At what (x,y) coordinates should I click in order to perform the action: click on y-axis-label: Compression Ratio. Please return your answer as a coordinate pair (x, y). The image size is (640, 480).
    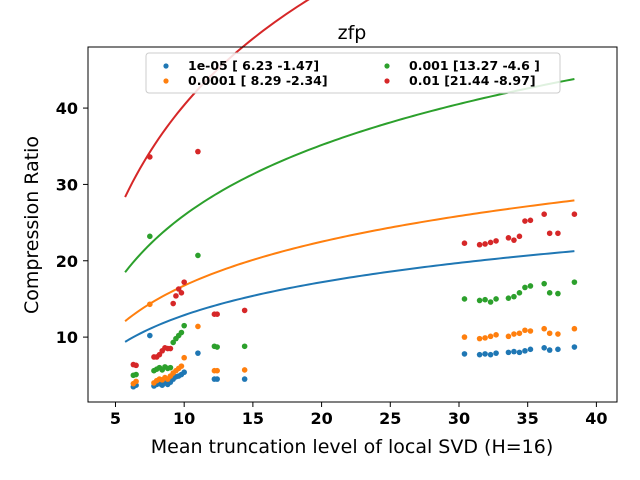
    Looking at the image, I should click on (32, 225).